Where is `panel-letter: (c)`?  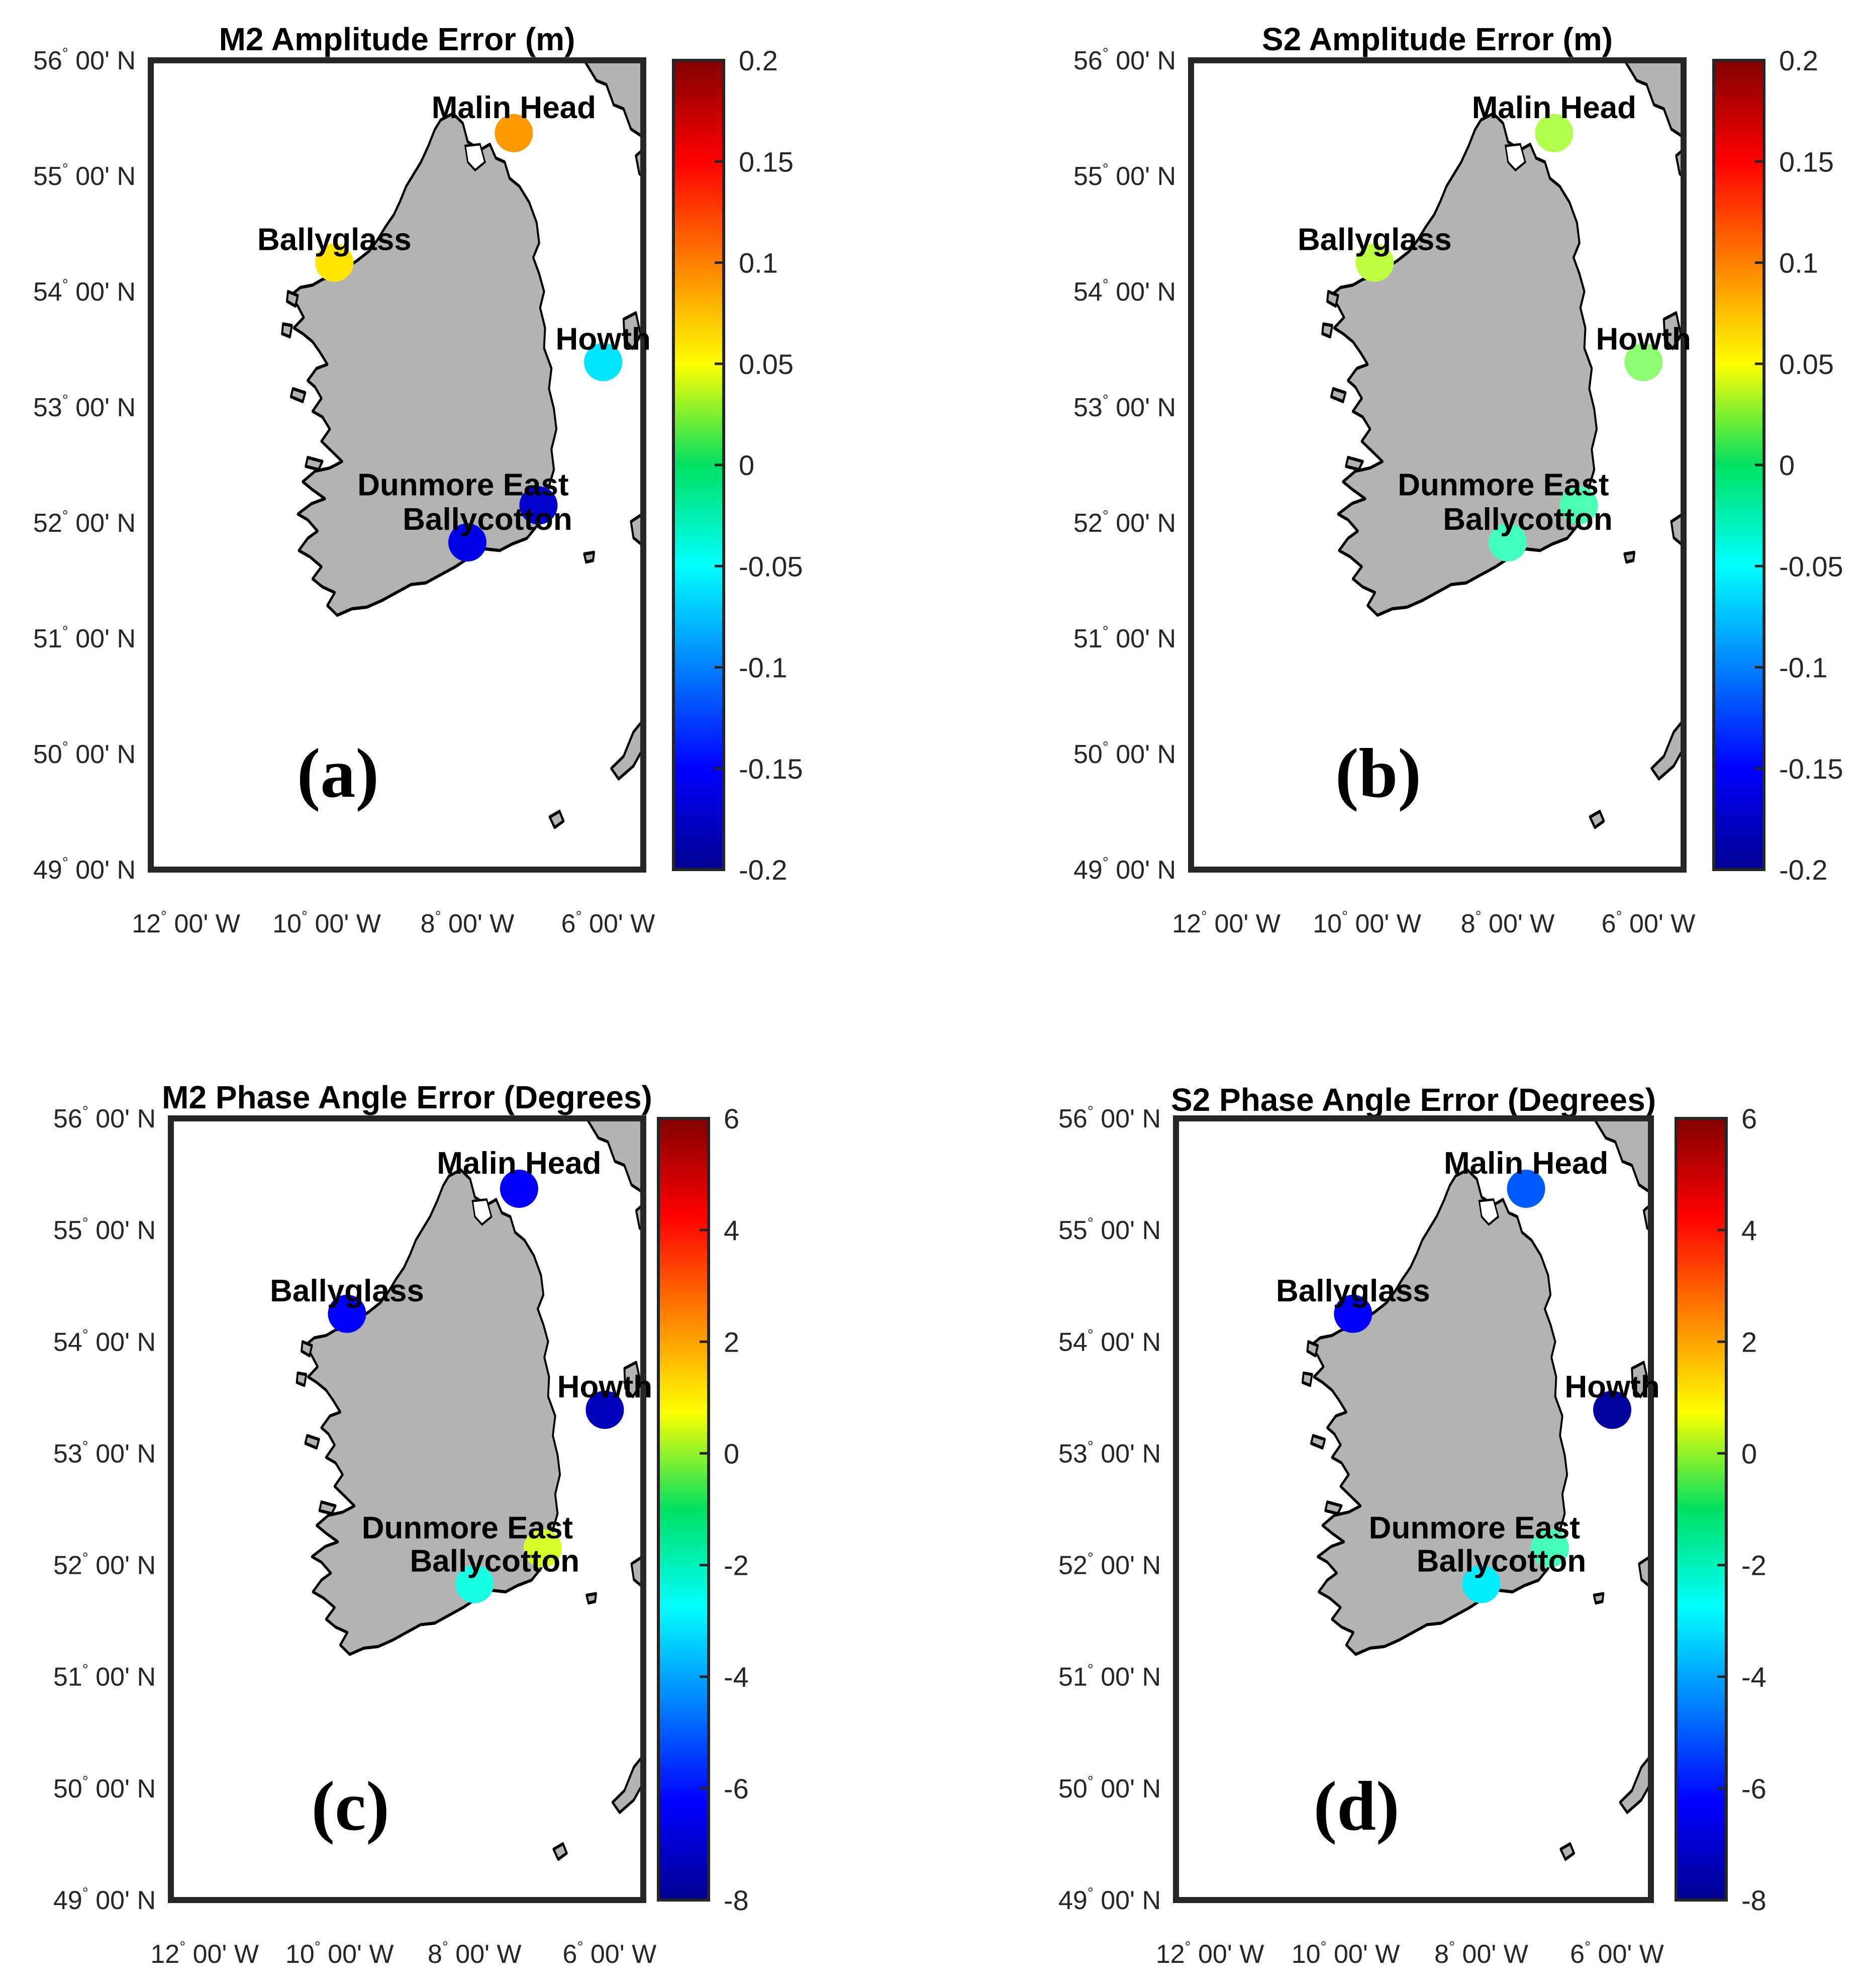 panel-letter: (c) is located at coordinates (351, 1806).